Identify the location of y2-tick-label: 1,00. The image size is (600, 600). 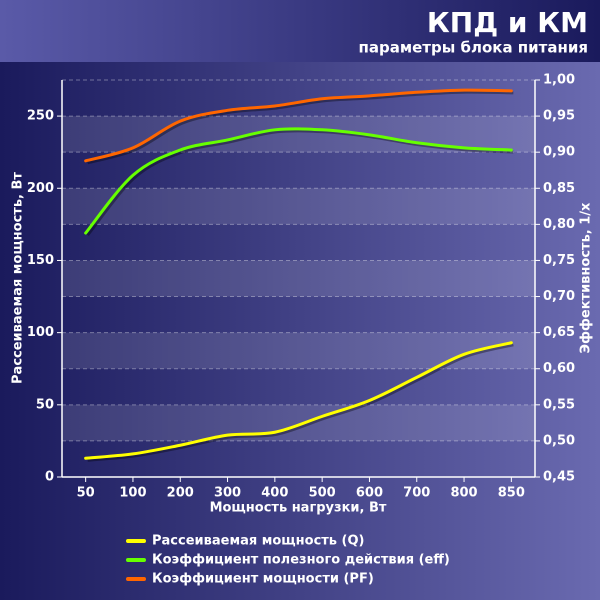
(559, 80).